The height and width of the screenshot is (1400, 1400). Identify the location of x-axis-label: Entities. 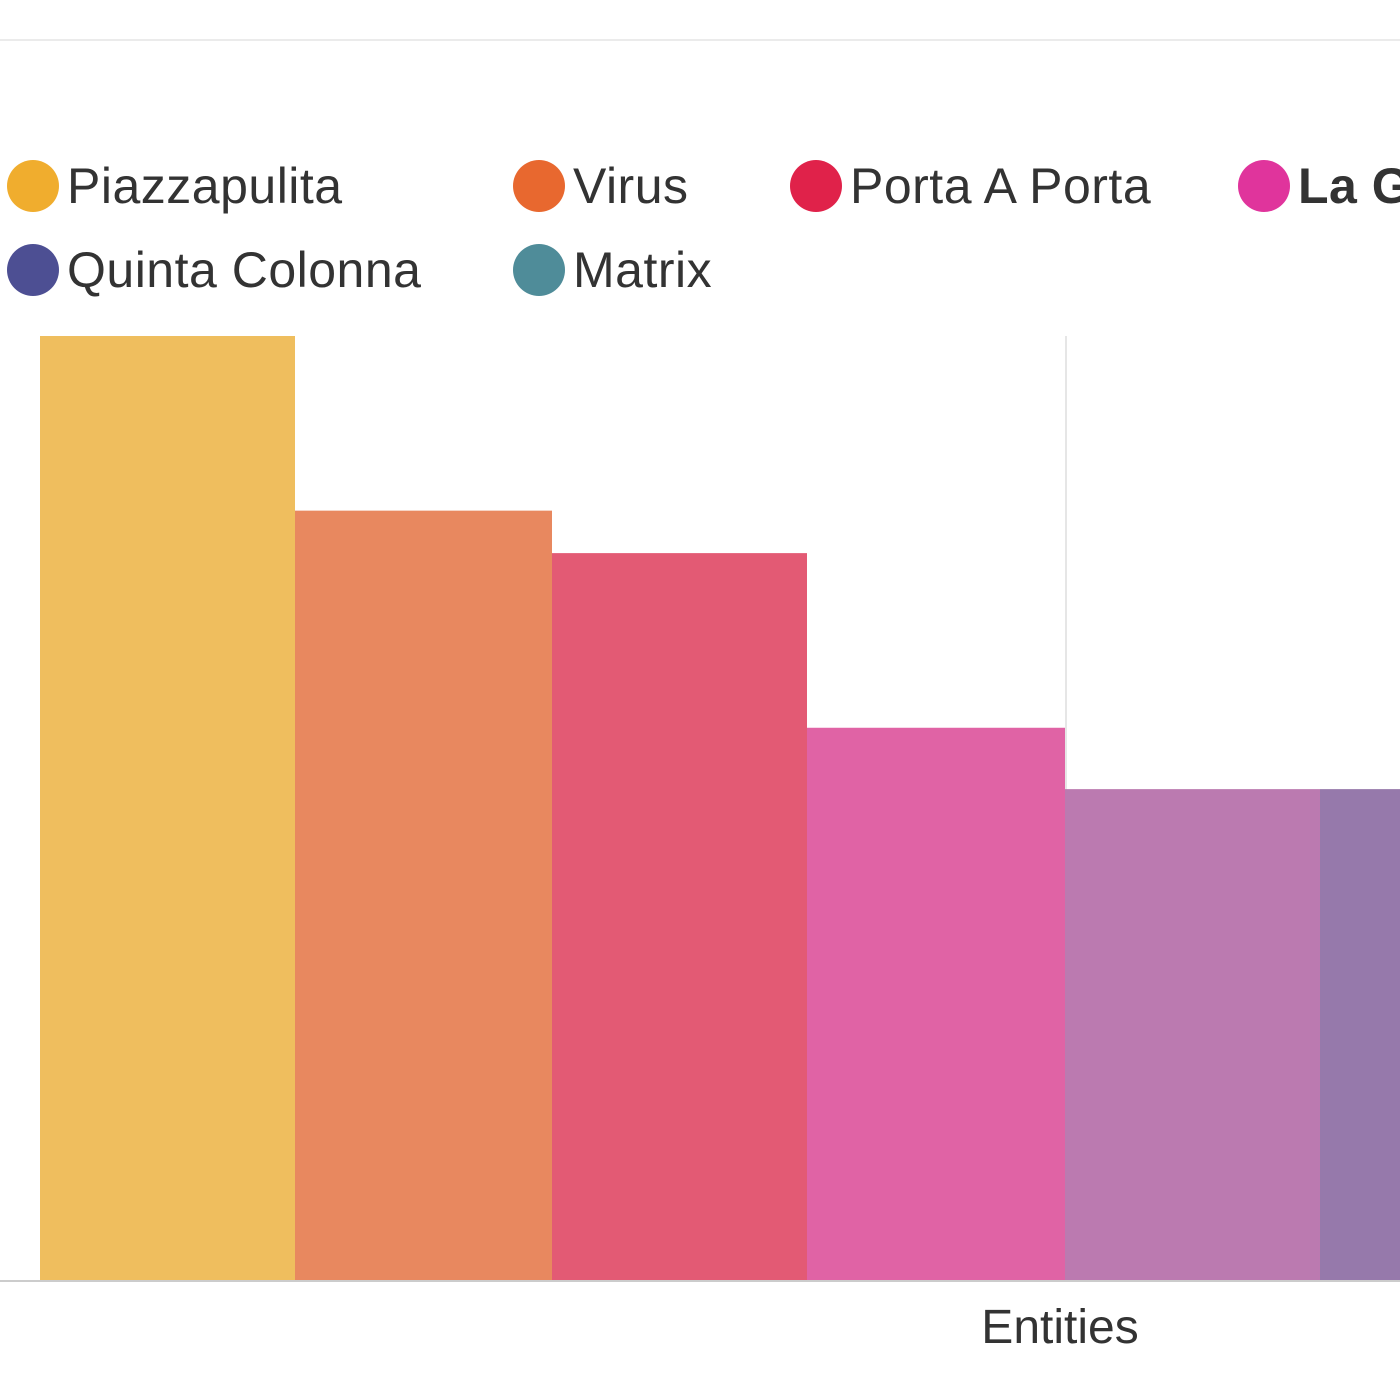
(1060, 1327).